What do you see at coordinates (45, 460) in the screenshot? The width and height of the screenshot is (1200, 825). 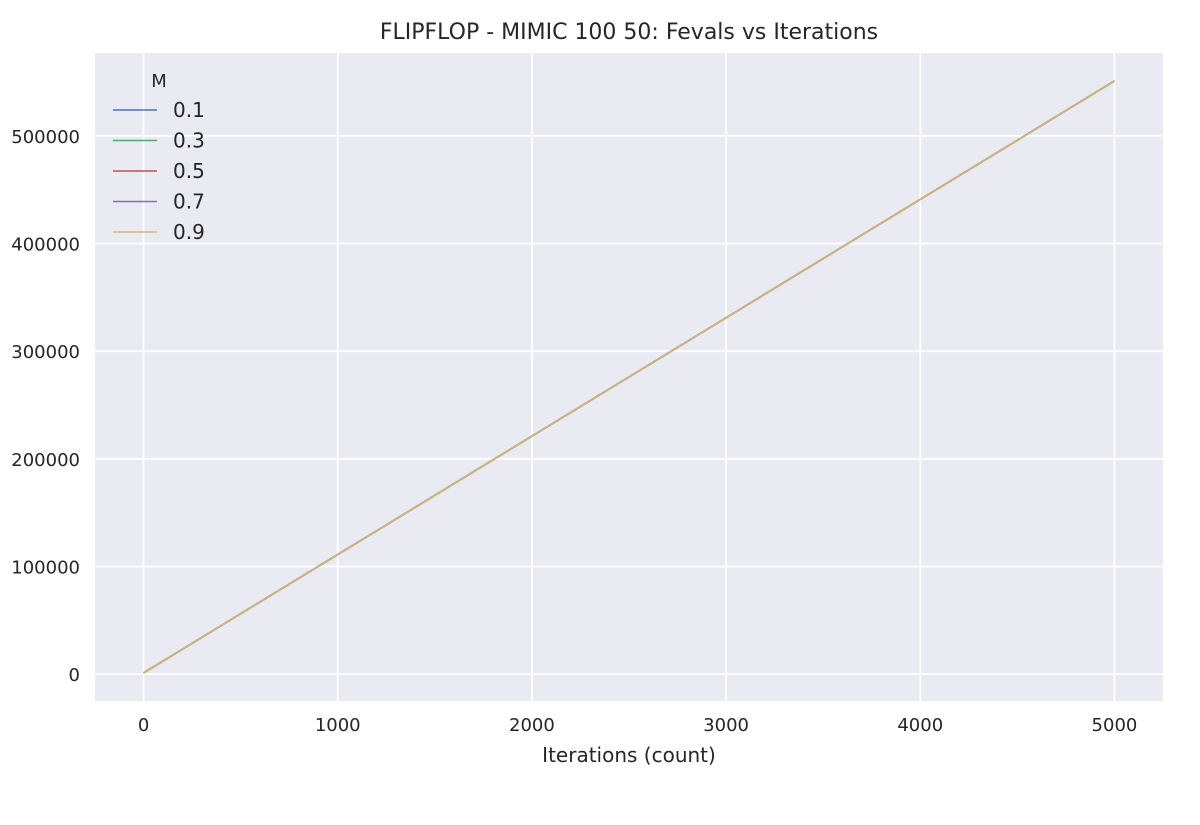 I see `y-tick-label: 200000` at bounding box center [45, 460].